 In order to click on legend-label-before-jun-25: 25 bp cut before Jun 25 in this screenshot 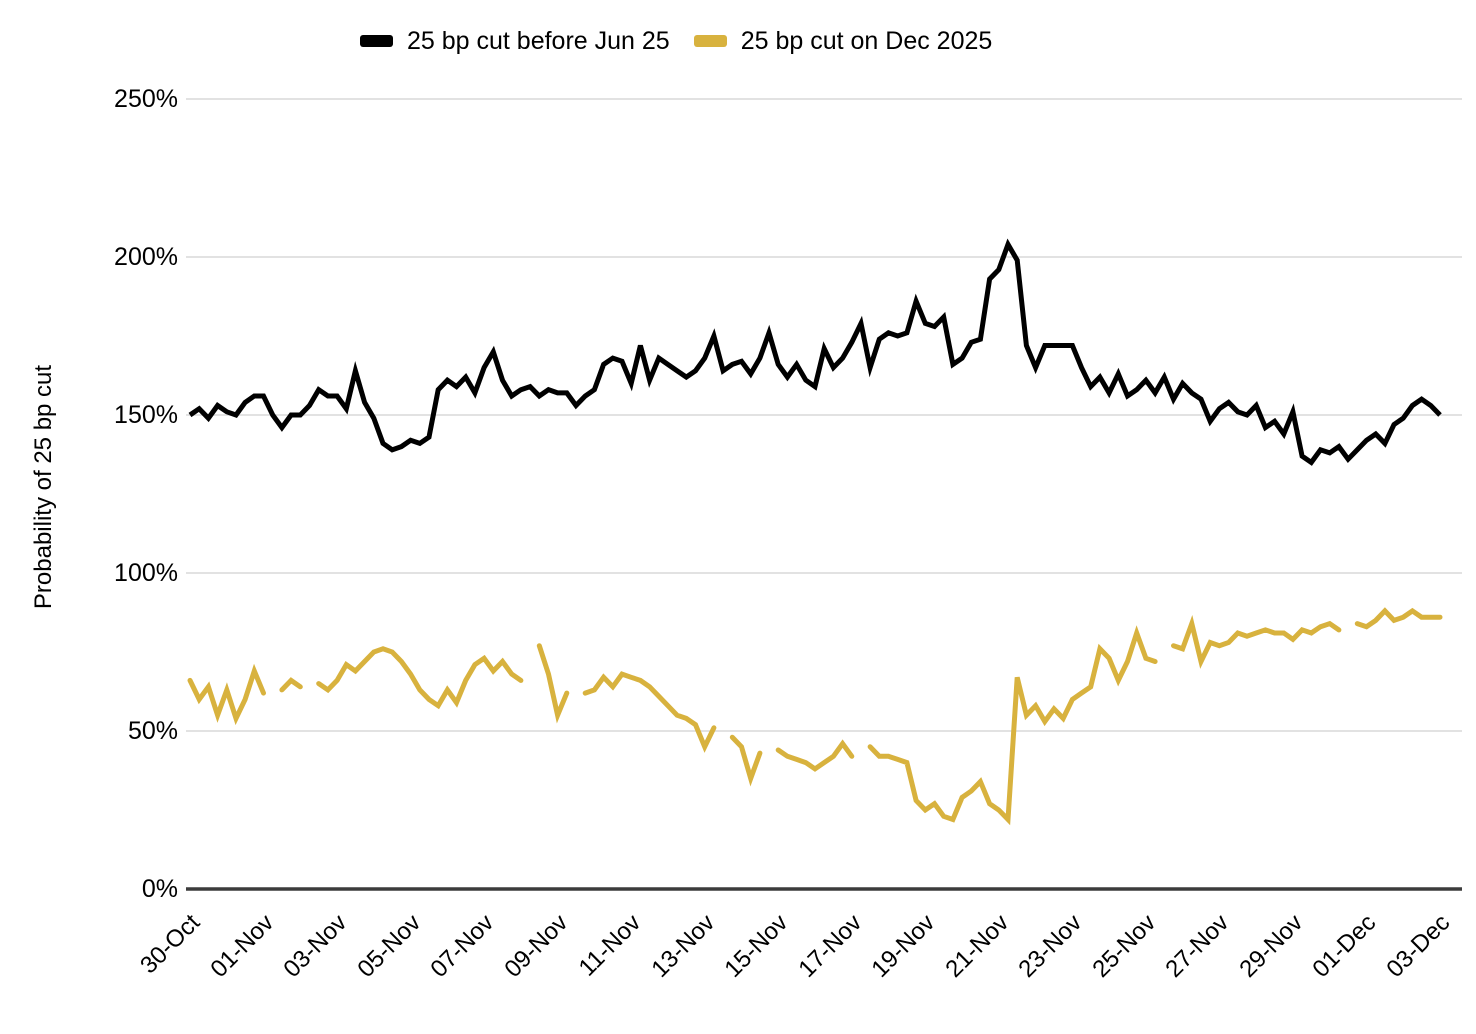, I will do `click(538, 41)`.